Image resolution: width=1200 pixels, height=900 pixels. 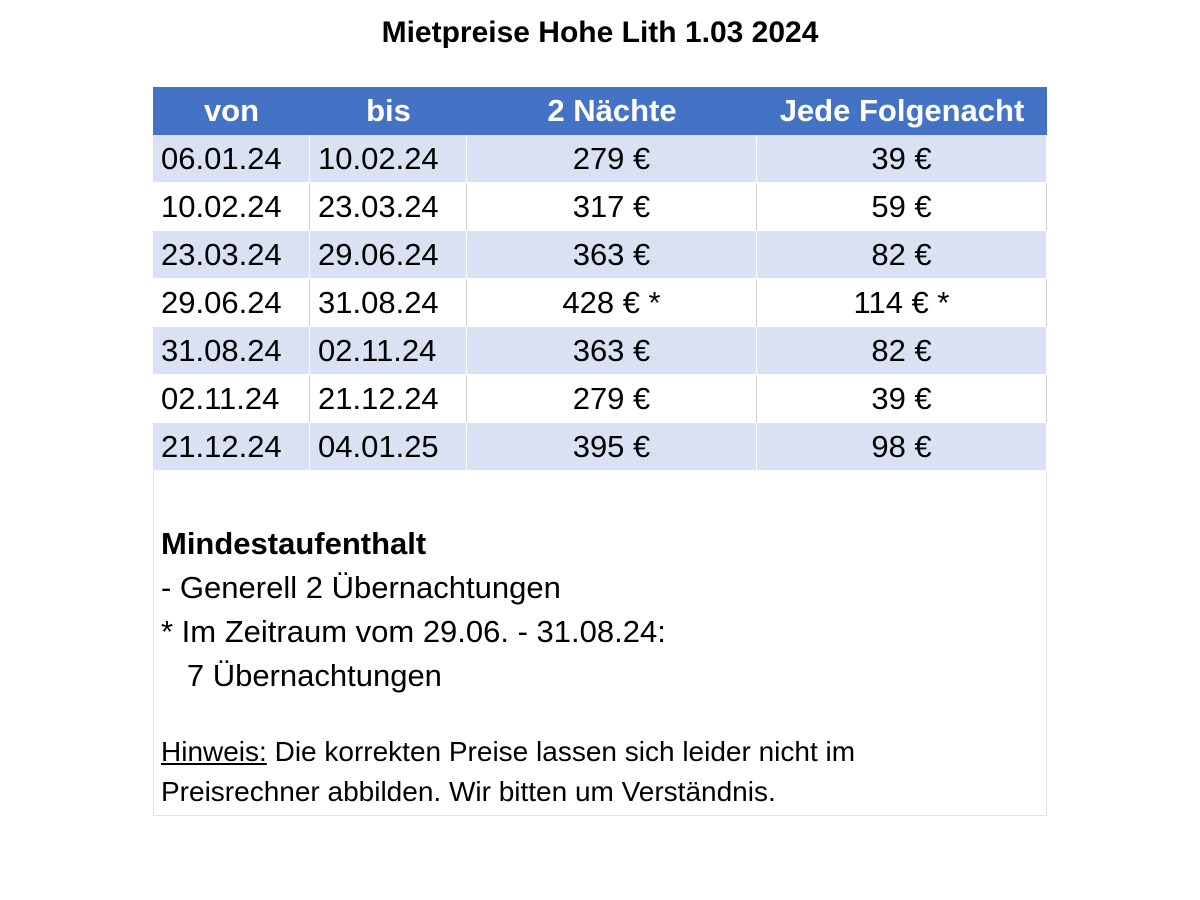 I want to click on title: Mietpreise Hohe Lith 1.03 2024, so click(x=600, y=32).